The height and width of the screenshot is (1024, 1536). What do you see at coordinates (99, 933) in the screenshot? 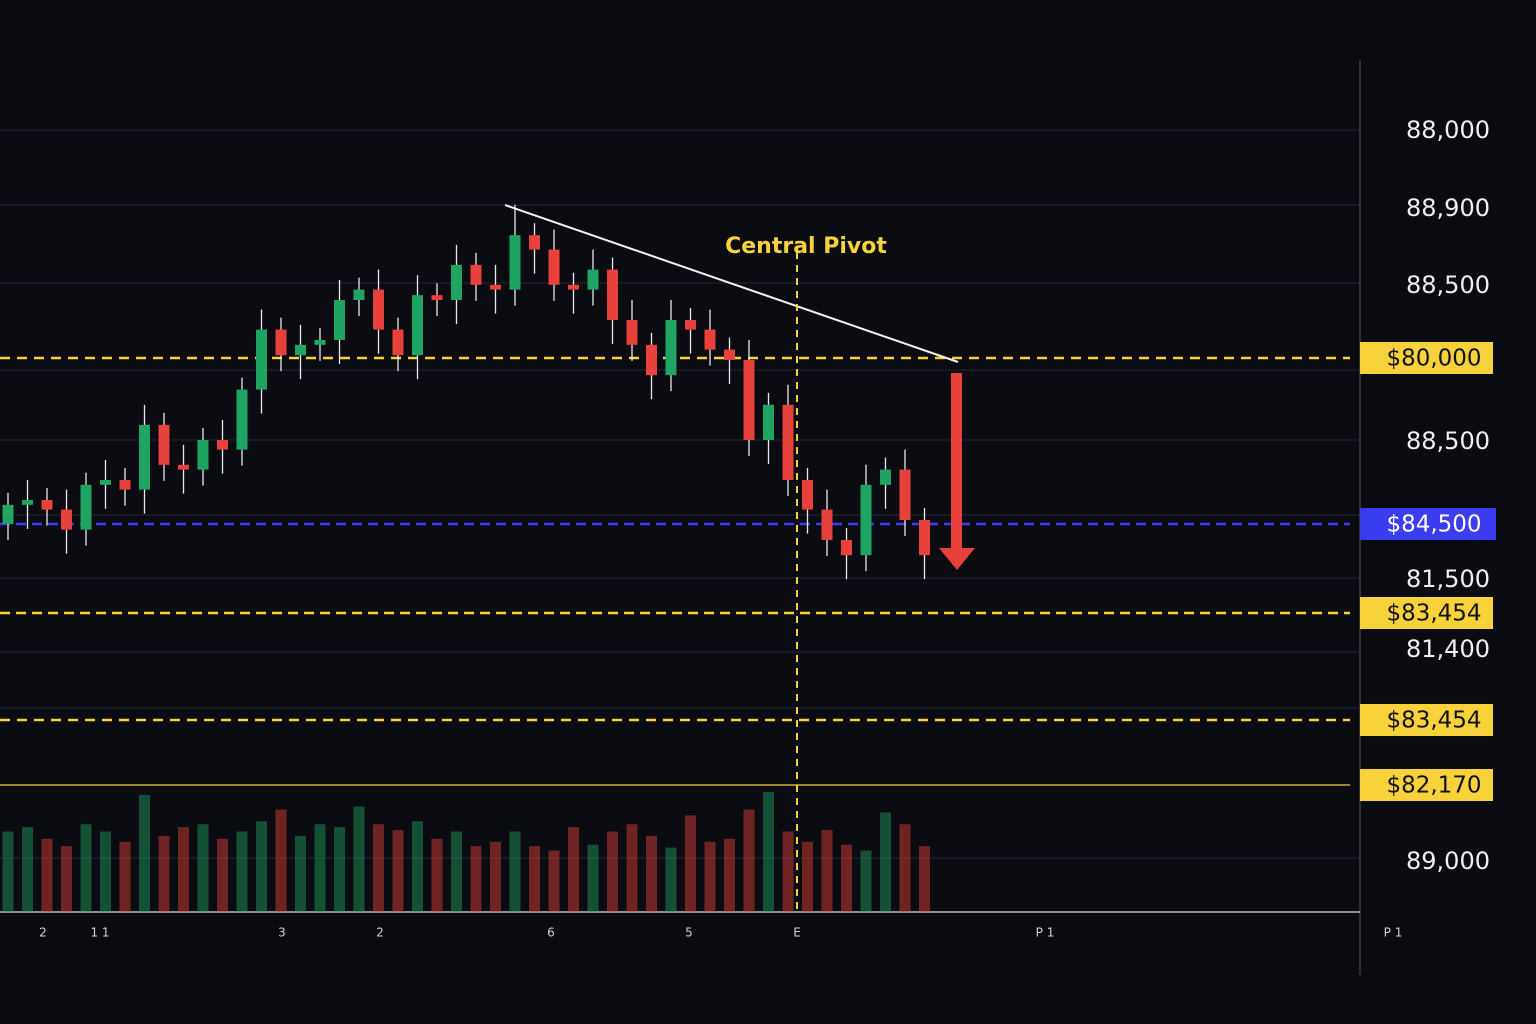
I see `x-label: 1 1` at bounding box center [99, 933].